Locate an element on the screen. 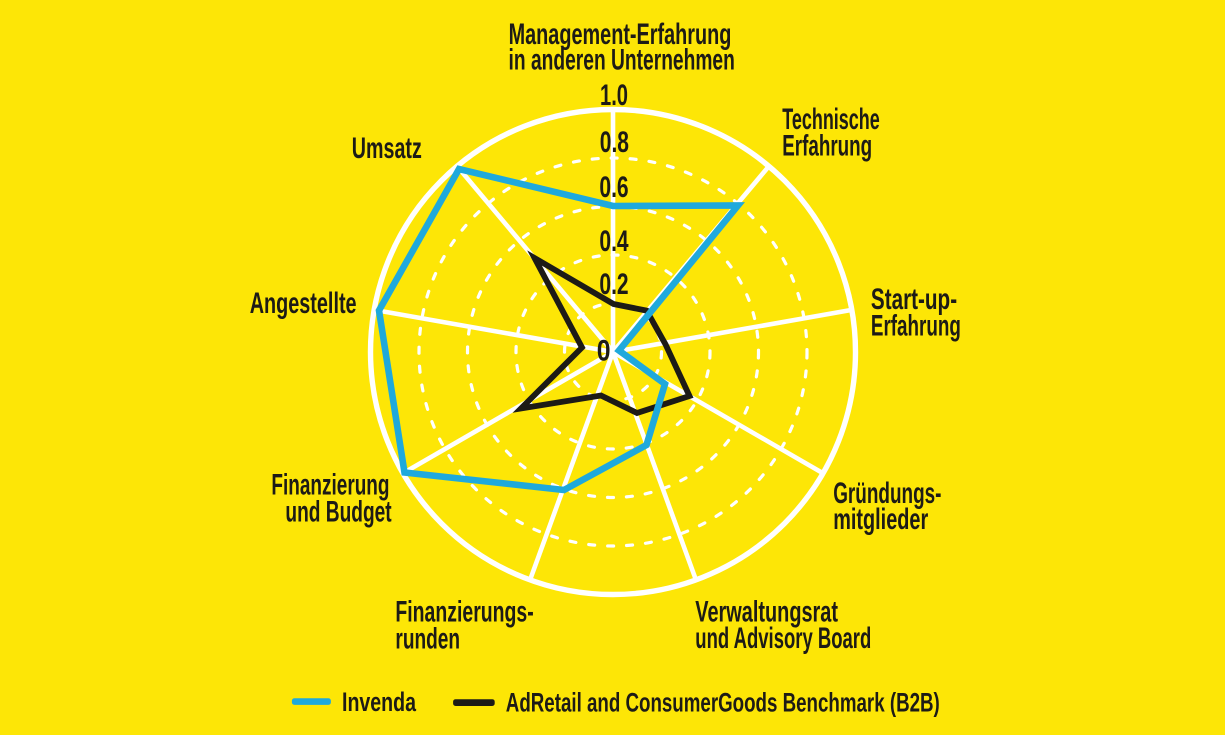 This screenshot has width=1225, height=735. svg-text: runden is located at coordinates (427, 639).